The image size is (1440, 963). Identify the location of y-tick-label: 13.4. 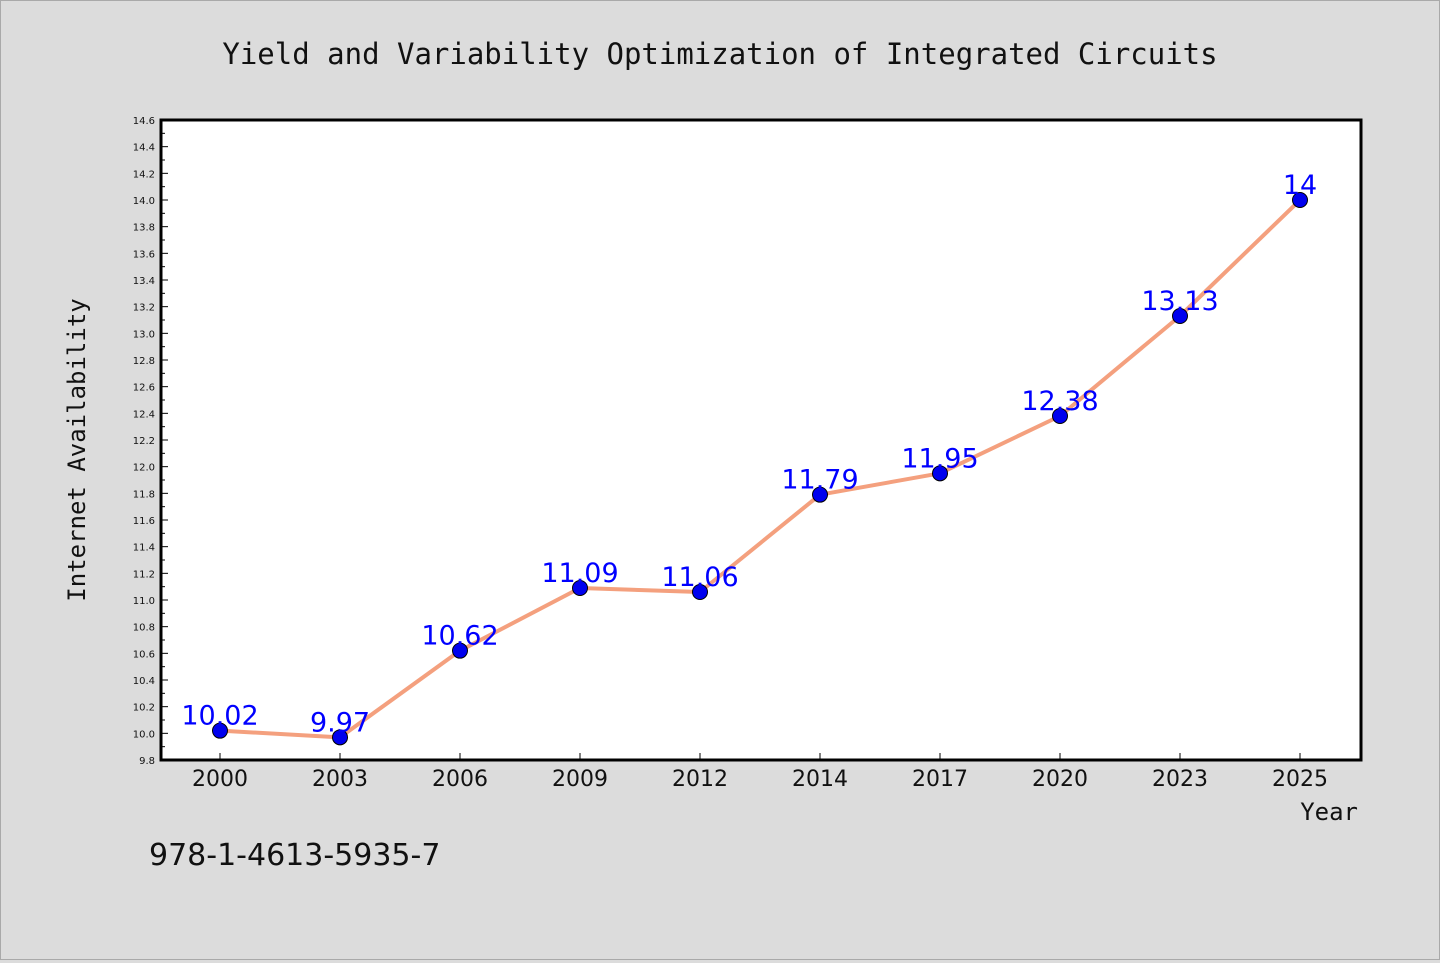
(144, 281).